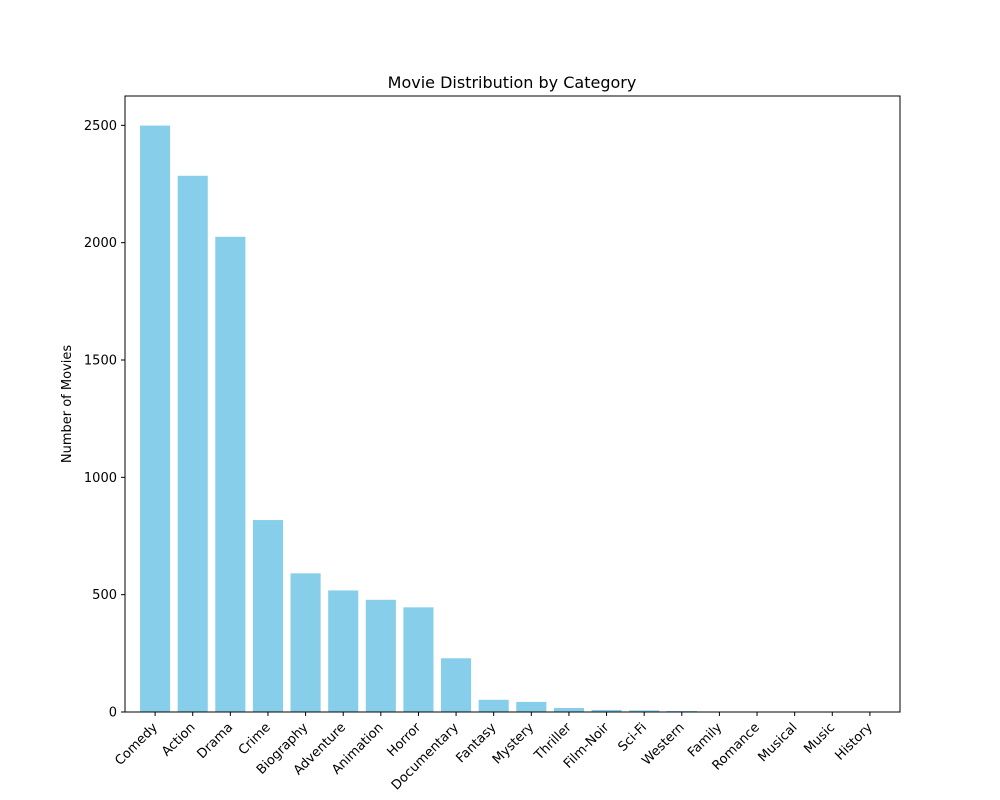 The width and height of the screenshot is (1000, 800). Describe the element at coordinates (456, 685) in the screenshot. I see `bar-documentary` at that location.